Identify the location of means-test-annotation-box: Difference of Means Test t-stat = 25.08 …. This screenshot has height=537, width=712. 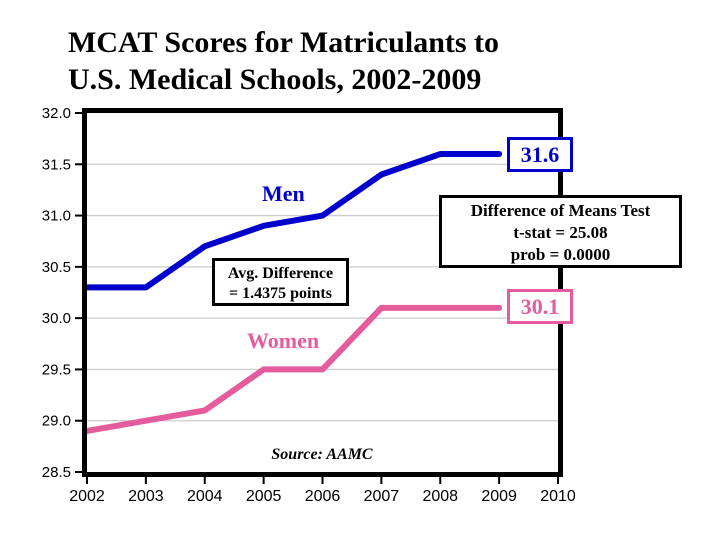
(560, 231).